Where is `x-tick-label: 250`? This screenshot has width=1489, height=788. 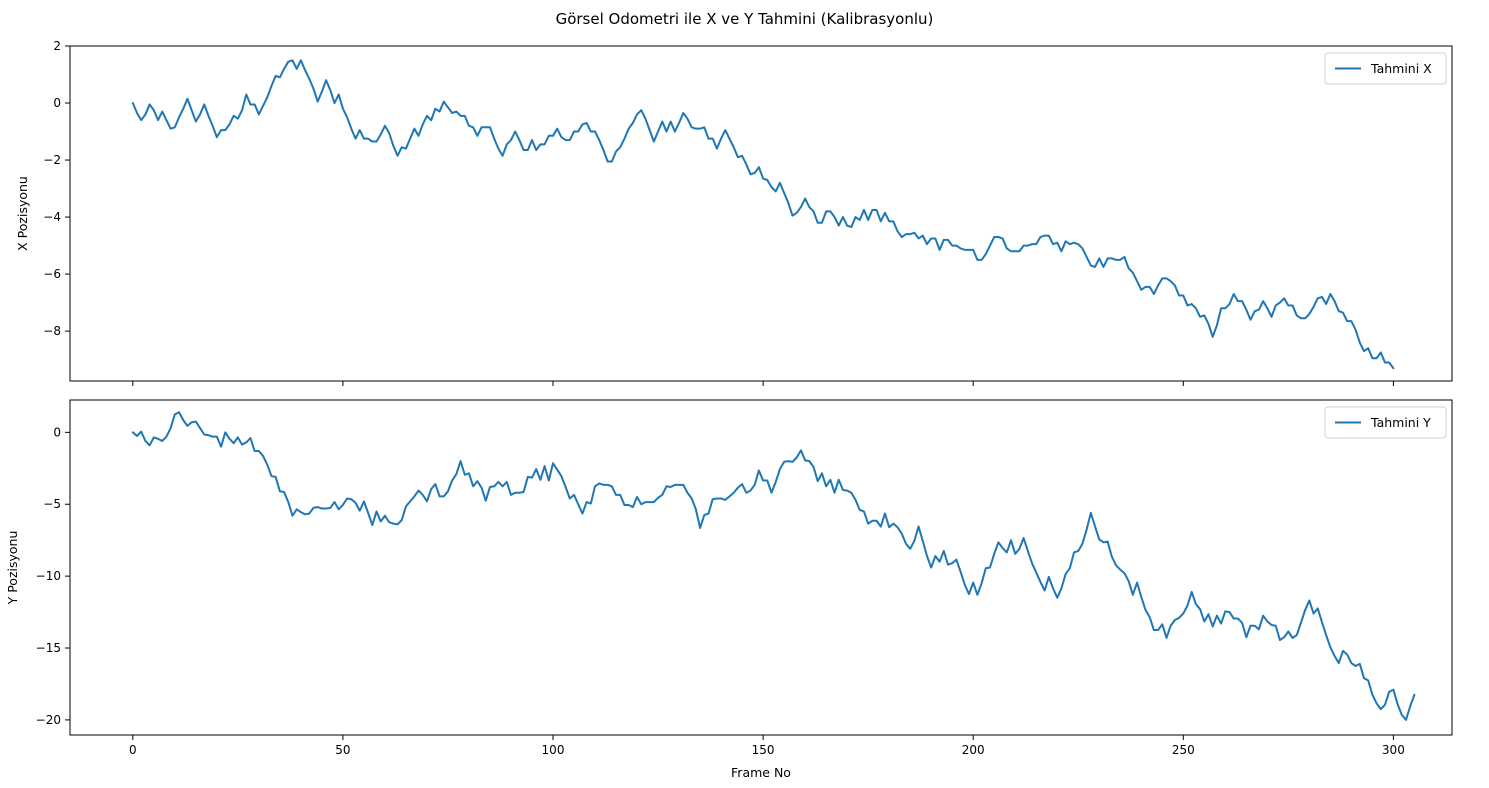 x-tick-label: 250 is located at coordinates (1183, 750).